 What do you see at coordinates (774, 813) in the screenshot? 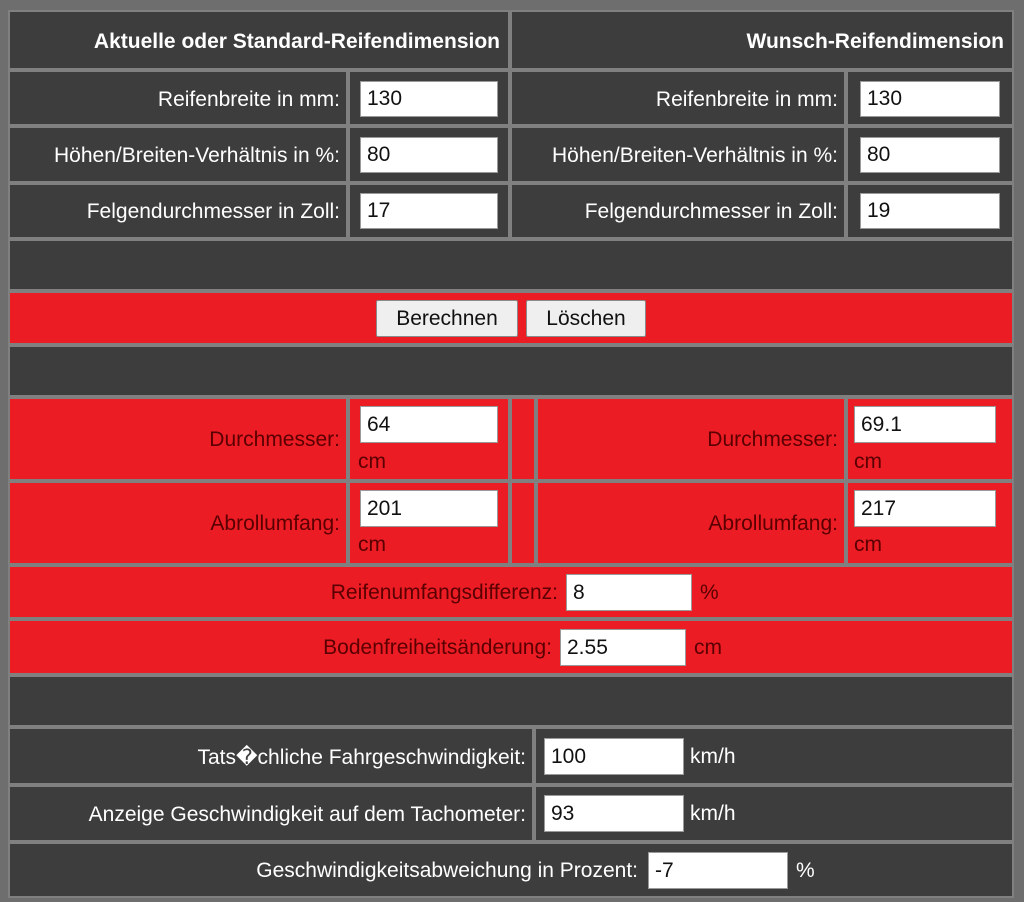
I see `tacho-speed-value-cell: km/h` at bounding box center [774, 813].